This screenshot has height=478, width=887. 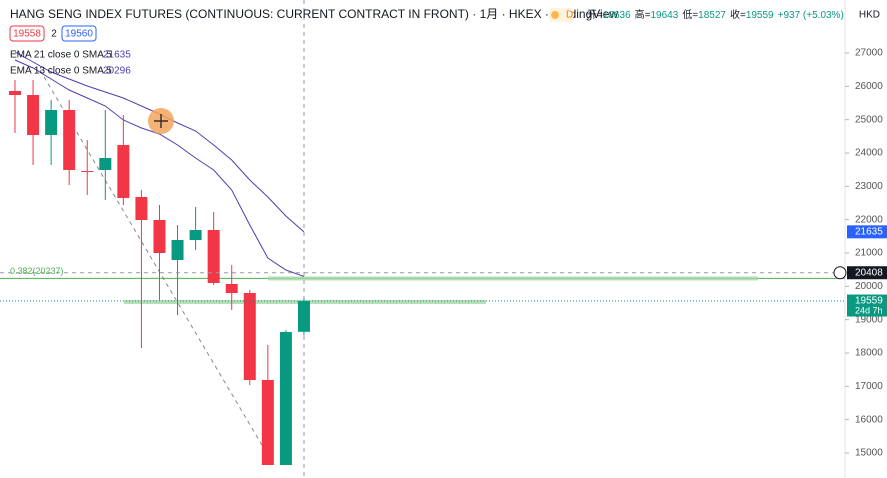 I want to click on y-tick-label: 17000, so click(x=869, y=386).